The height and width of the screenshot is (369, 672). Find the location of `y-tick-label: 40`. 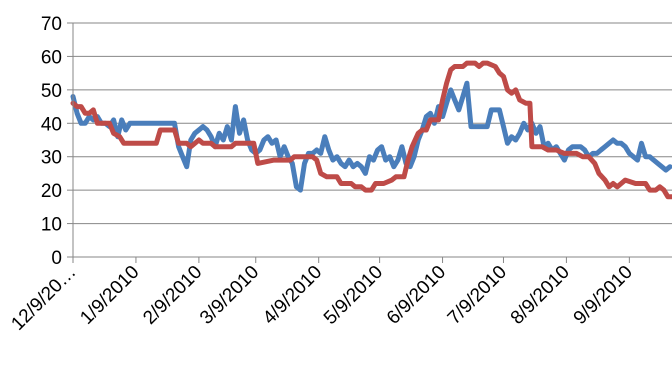

y-tick-label: 40 is located at coordinates (51, 124).